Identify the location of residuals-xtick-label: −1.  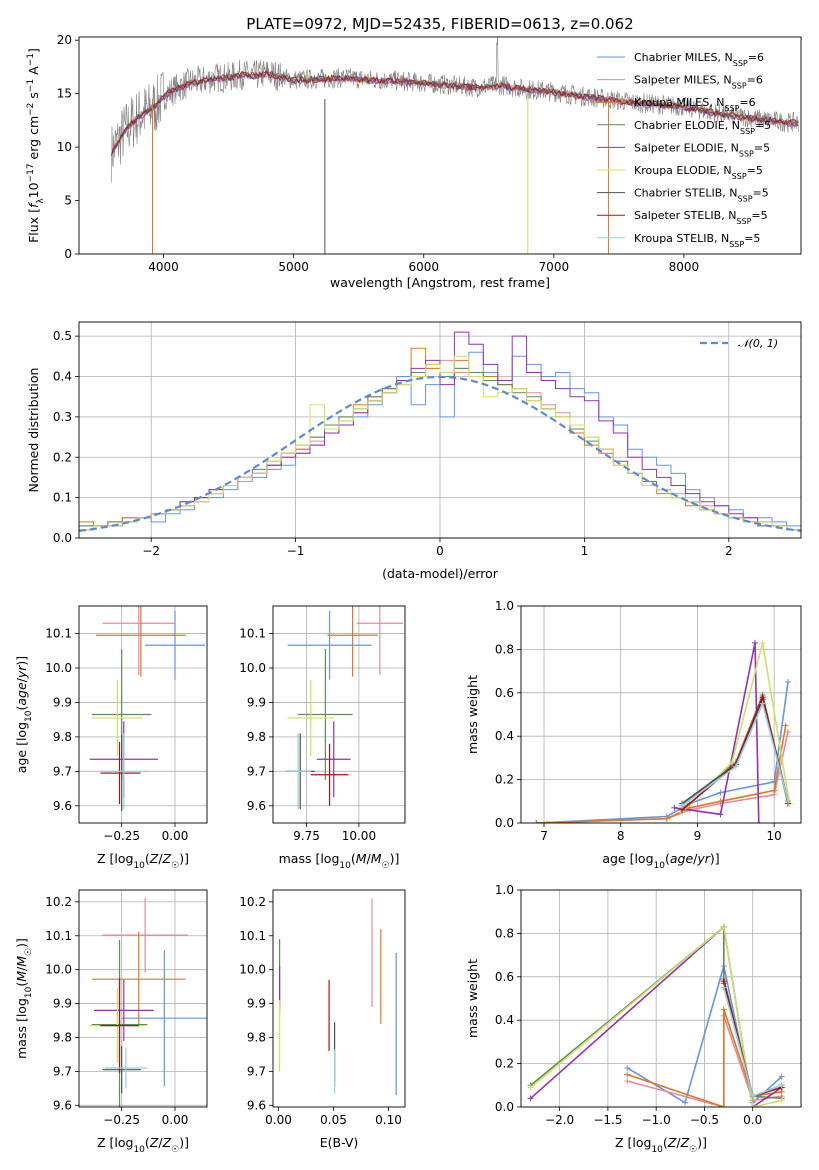
(296, 551).